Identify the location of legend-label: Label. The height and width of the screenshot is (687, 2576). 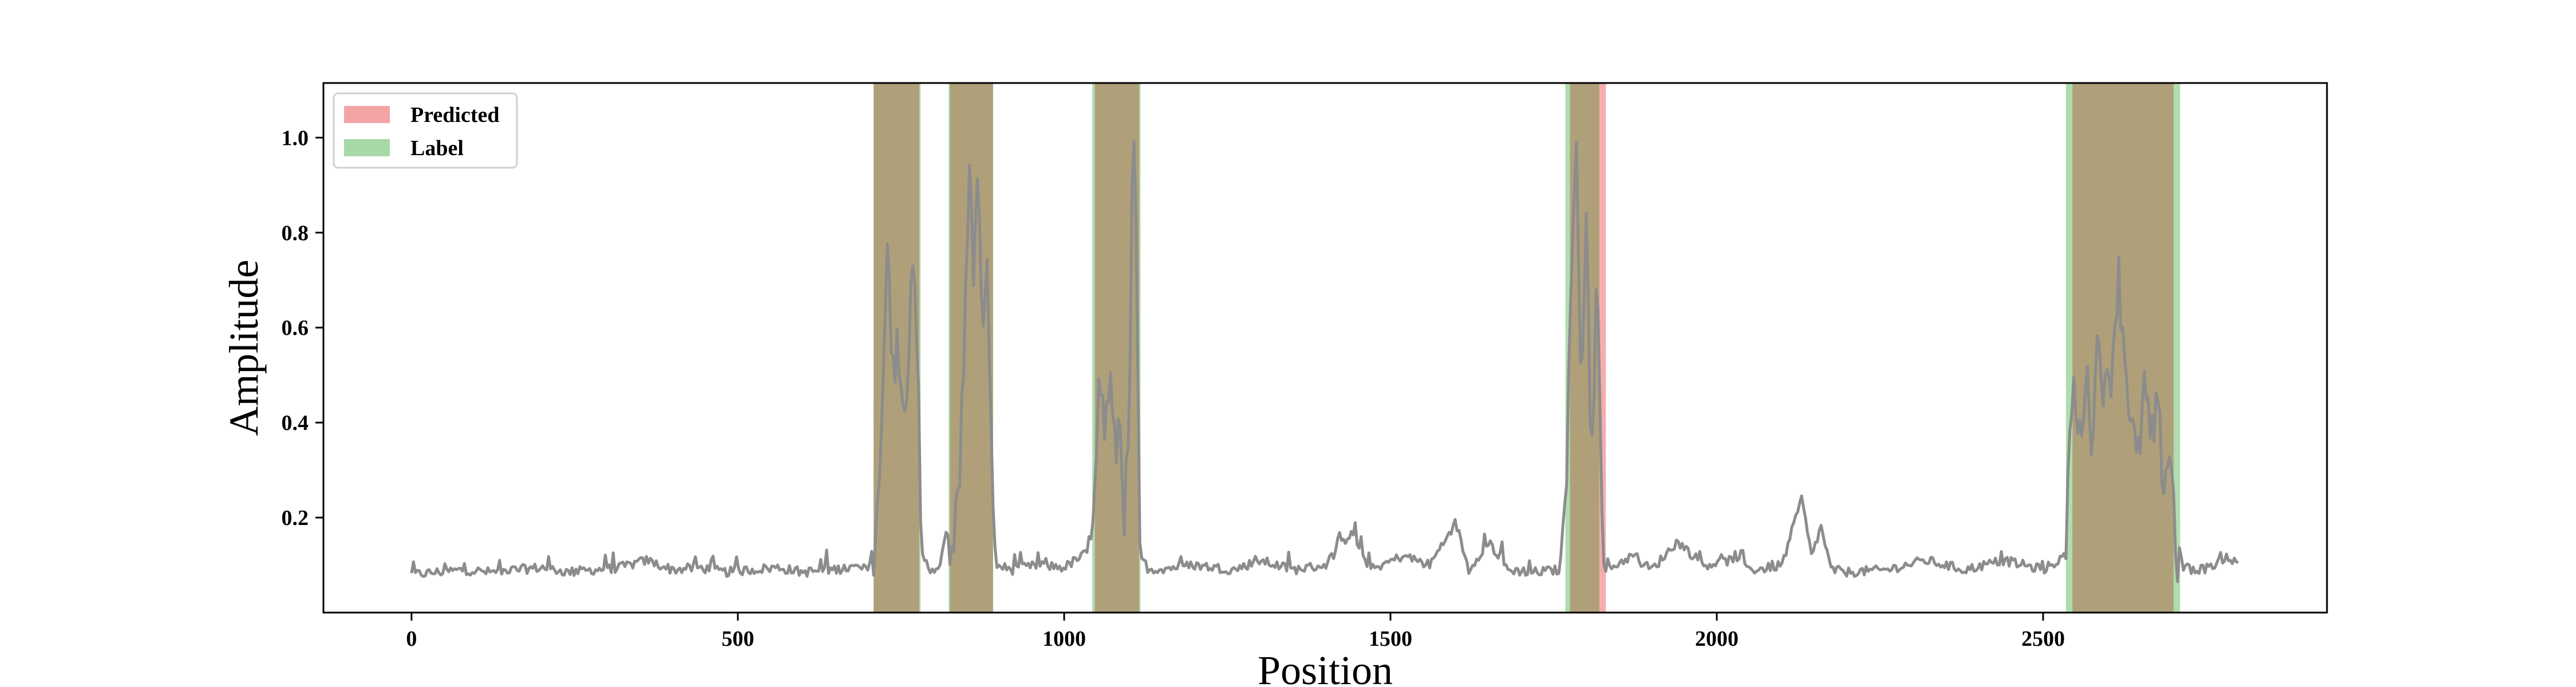
(437, 148).